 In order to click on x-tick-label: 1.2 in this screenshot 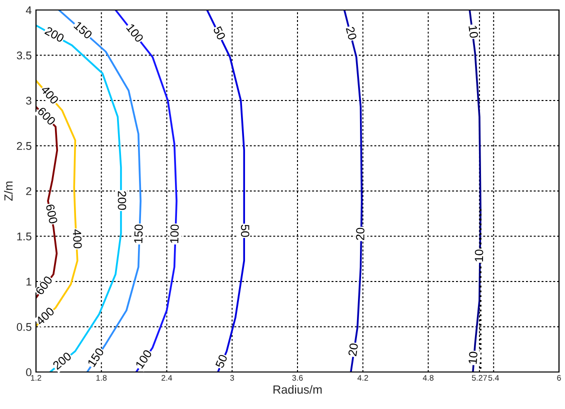, I will do `click(36, 377)`.